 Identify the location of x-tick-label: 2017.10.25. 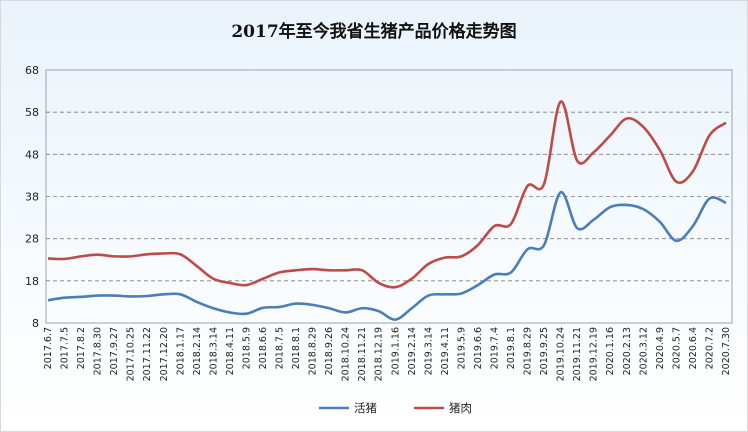
(131, 354).